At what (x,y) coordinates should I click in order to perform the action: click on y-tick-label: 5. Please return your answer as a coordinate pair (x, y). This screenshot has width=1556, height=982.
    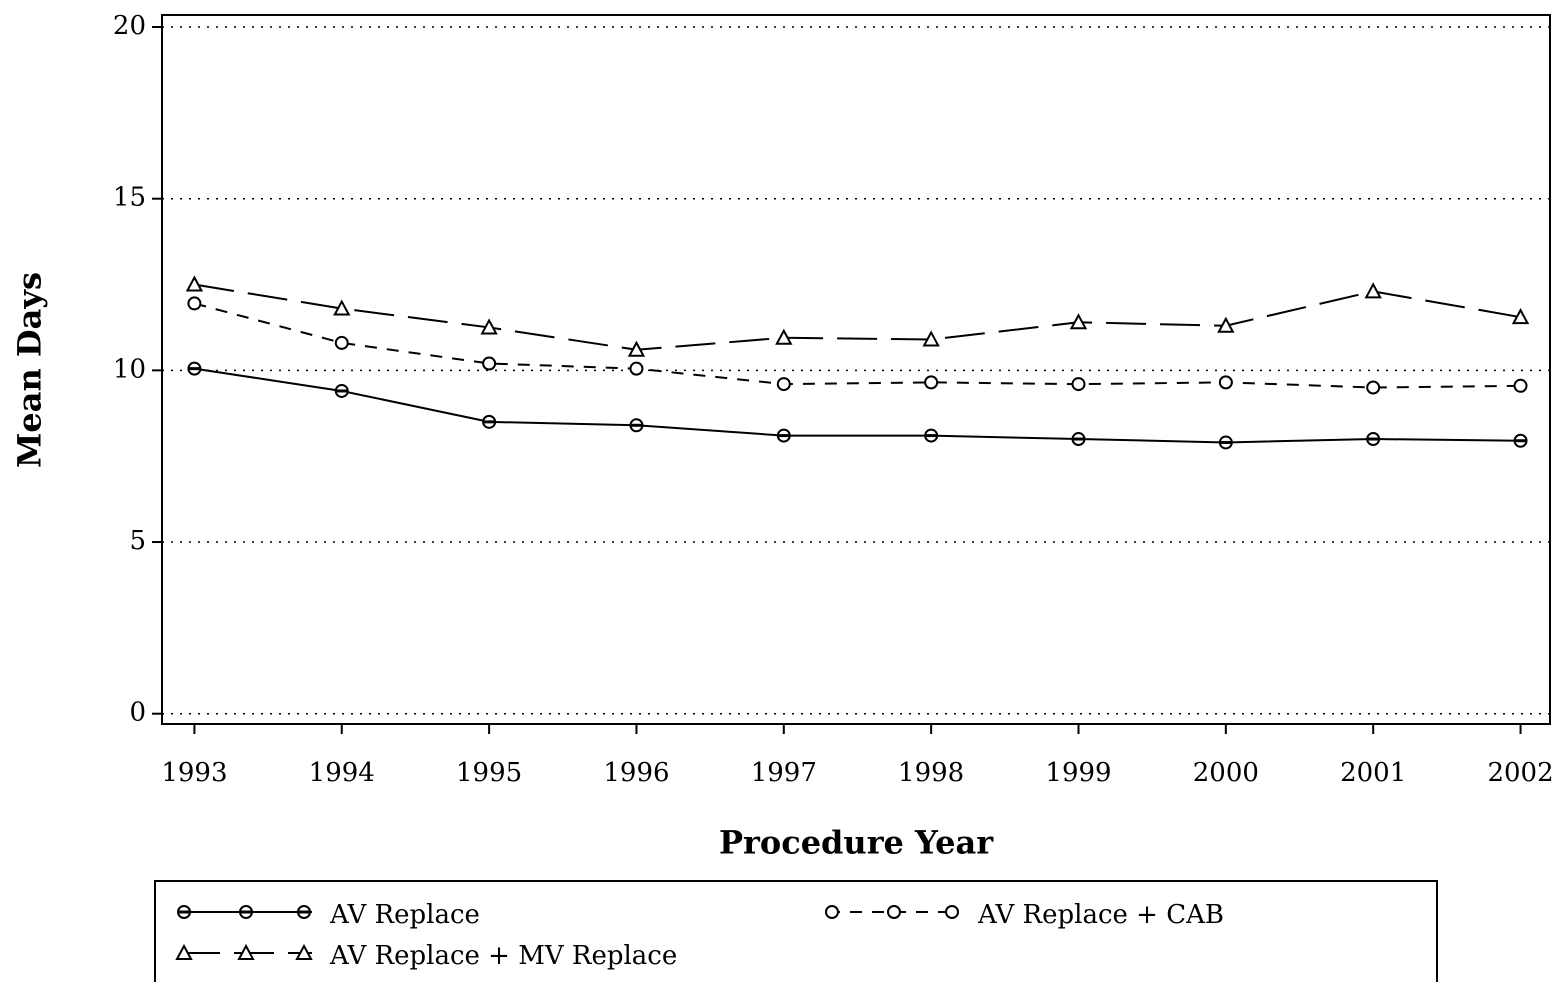
    Looking at the image, I should click on (137, 541).